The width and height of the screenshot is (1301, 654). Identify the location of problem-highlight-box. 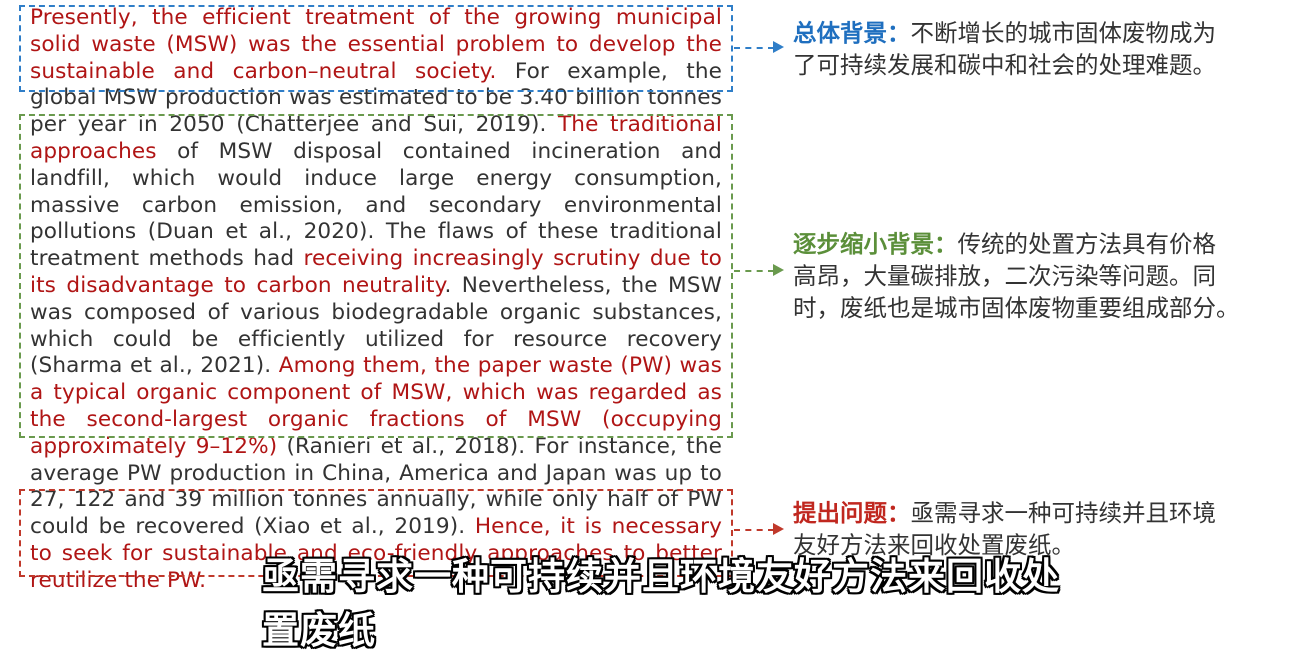
(376, 533).